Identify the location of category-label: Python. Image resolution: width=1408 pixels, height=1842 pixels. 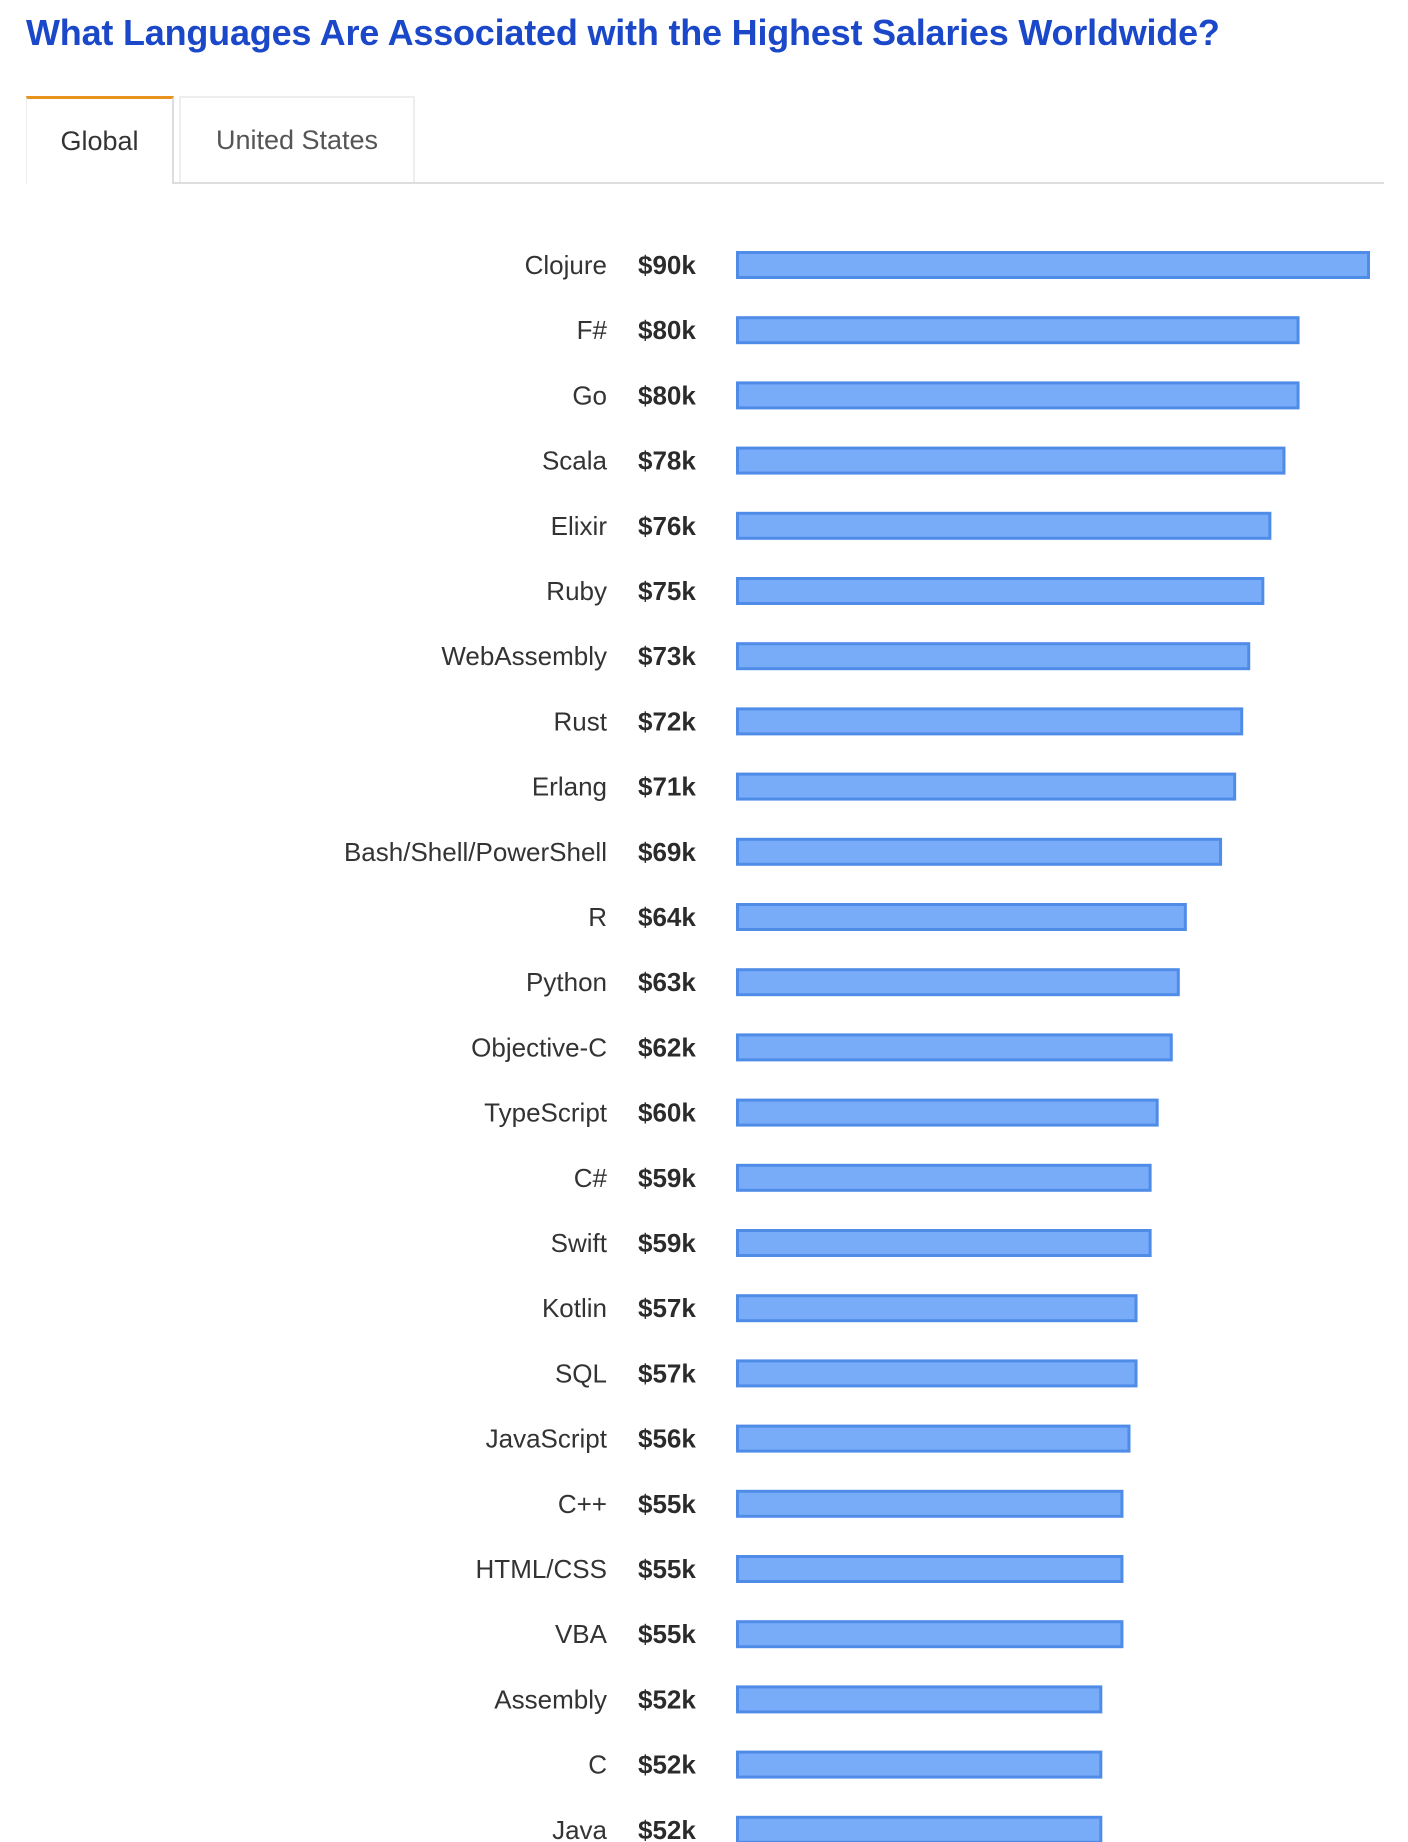
(566, 982).